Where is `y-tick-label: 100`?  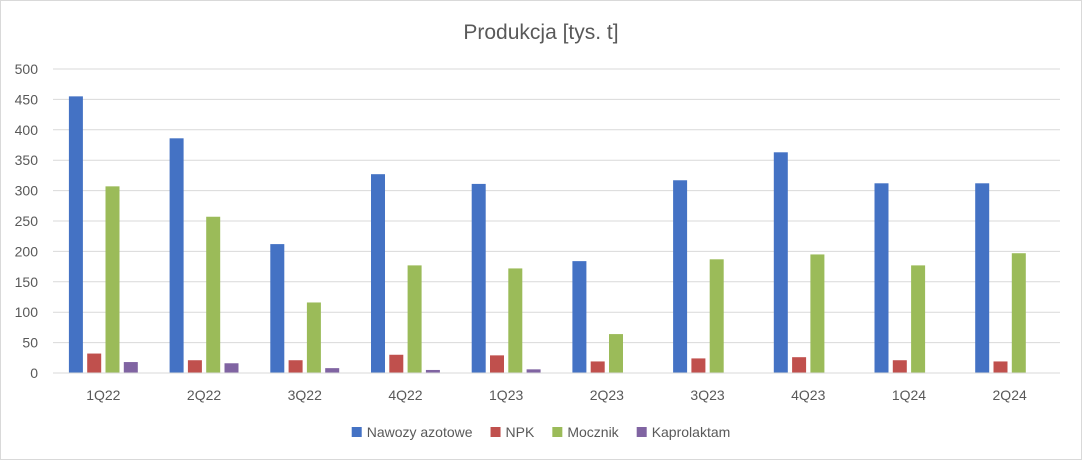
y-tick-label: 100 is located at coordinates (27, 312).